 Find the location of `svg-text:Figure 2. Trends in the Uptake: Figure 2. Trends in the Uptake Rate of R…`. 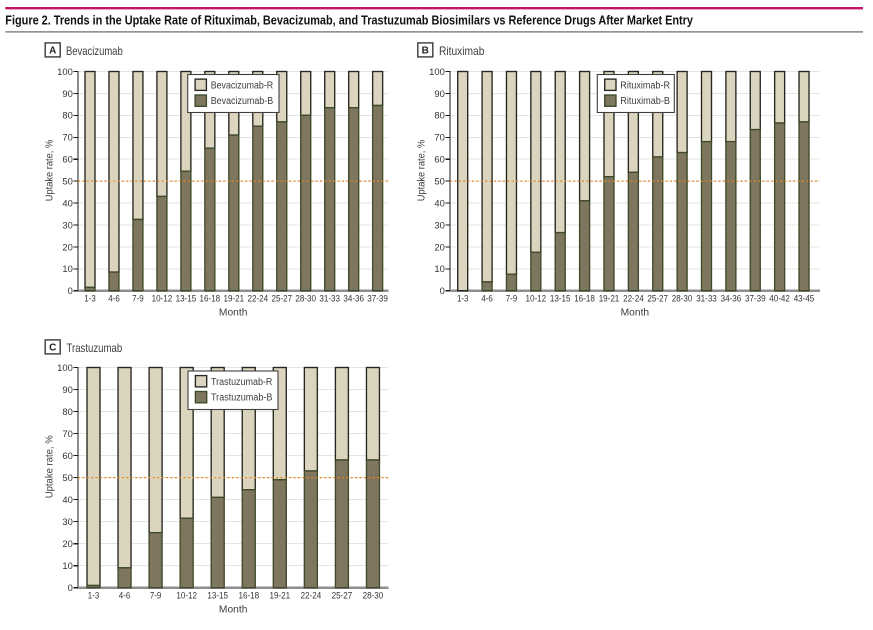

svg-text:Figure 2. Trends in the Uptake: Figure 2. Trends in the Uptake Rate of R… is located at coordinates (349, 20).